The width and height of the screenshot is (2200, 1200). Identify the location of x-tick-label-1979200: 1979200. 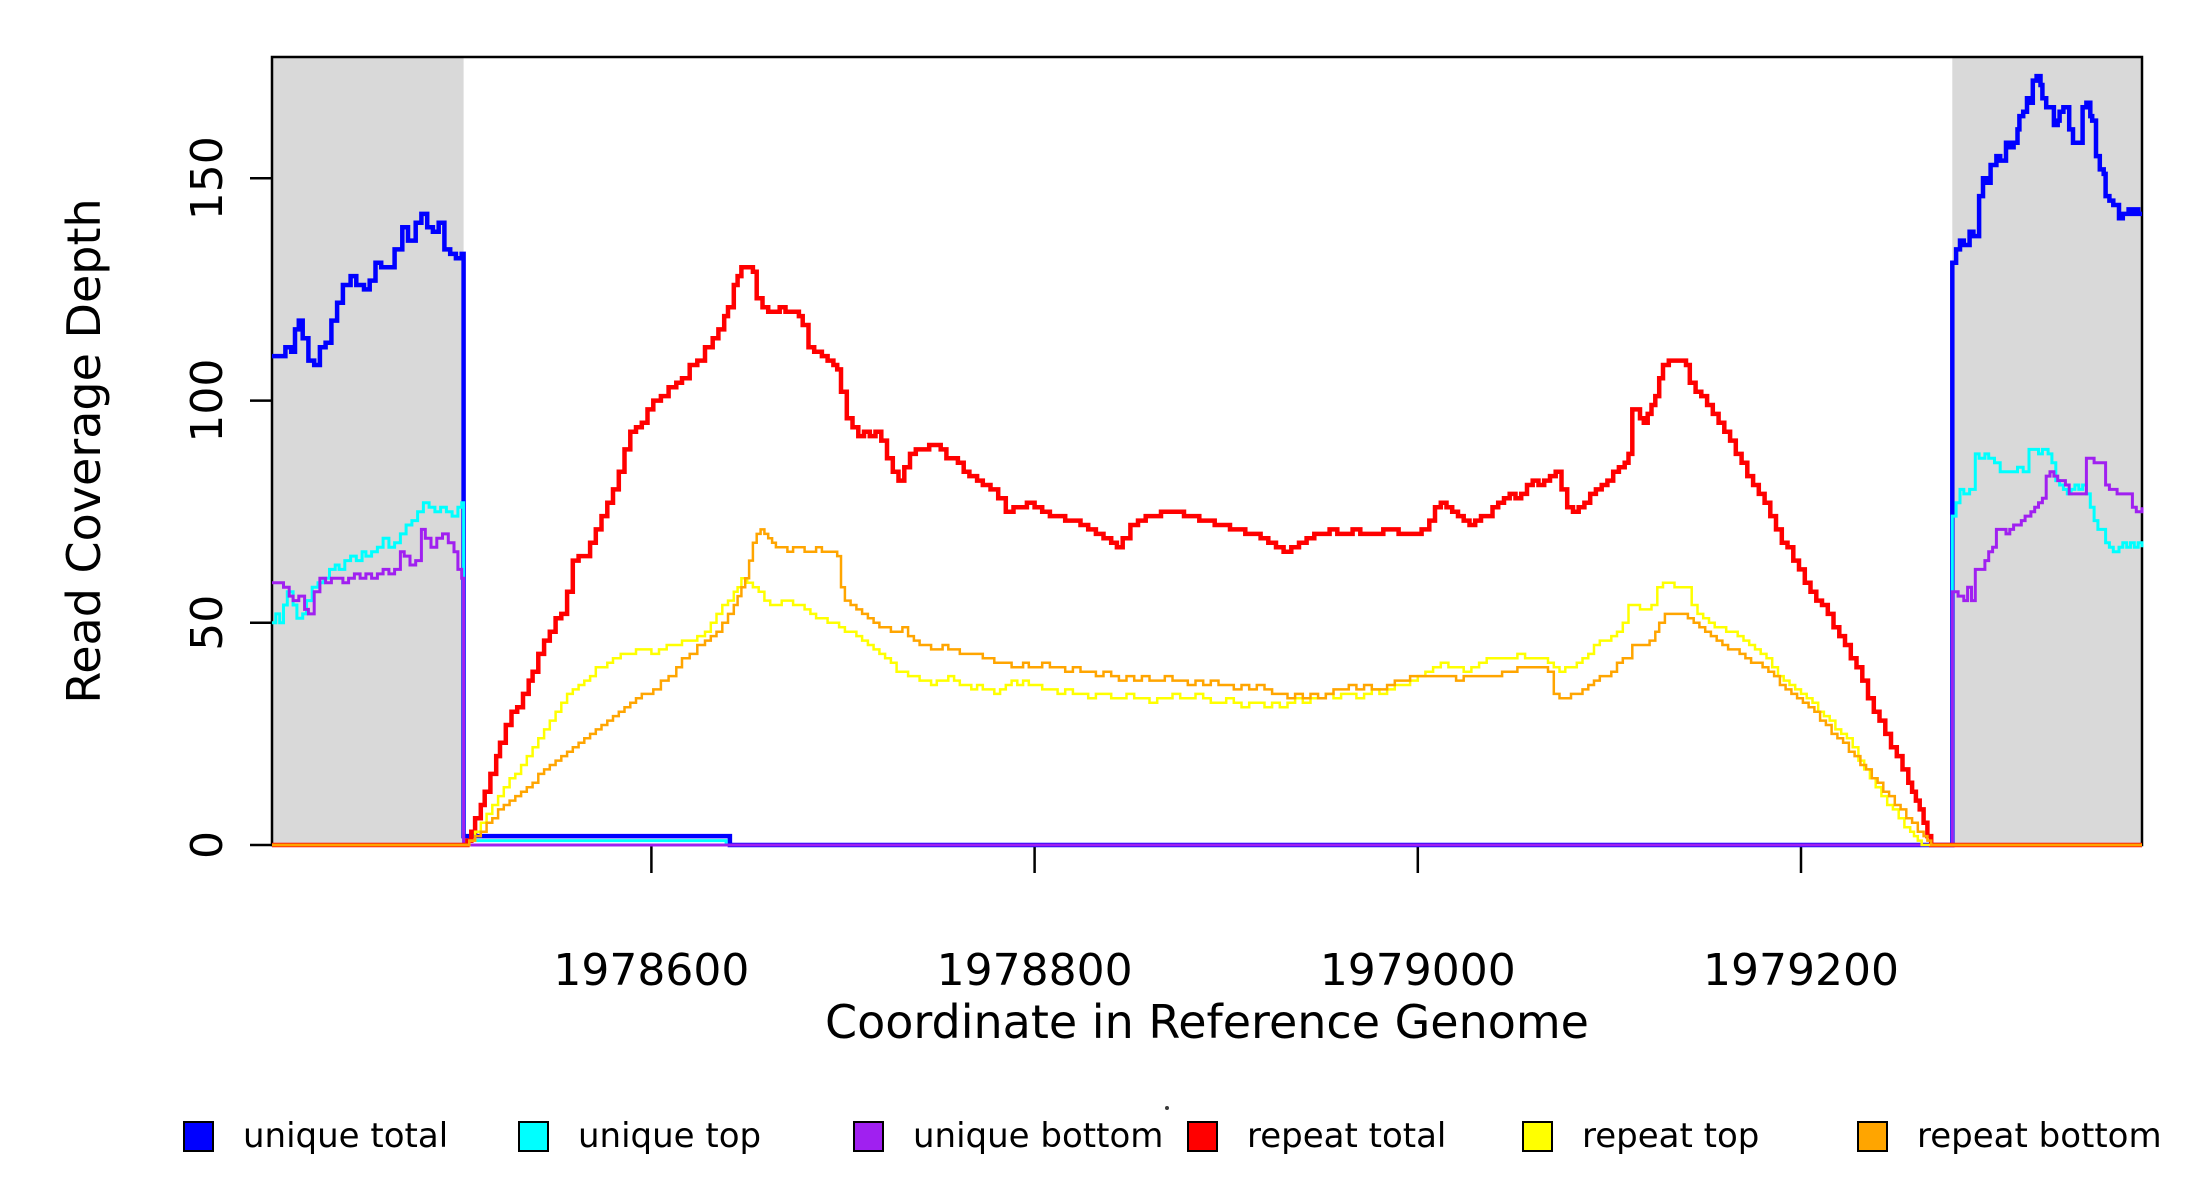
(1801, 970).